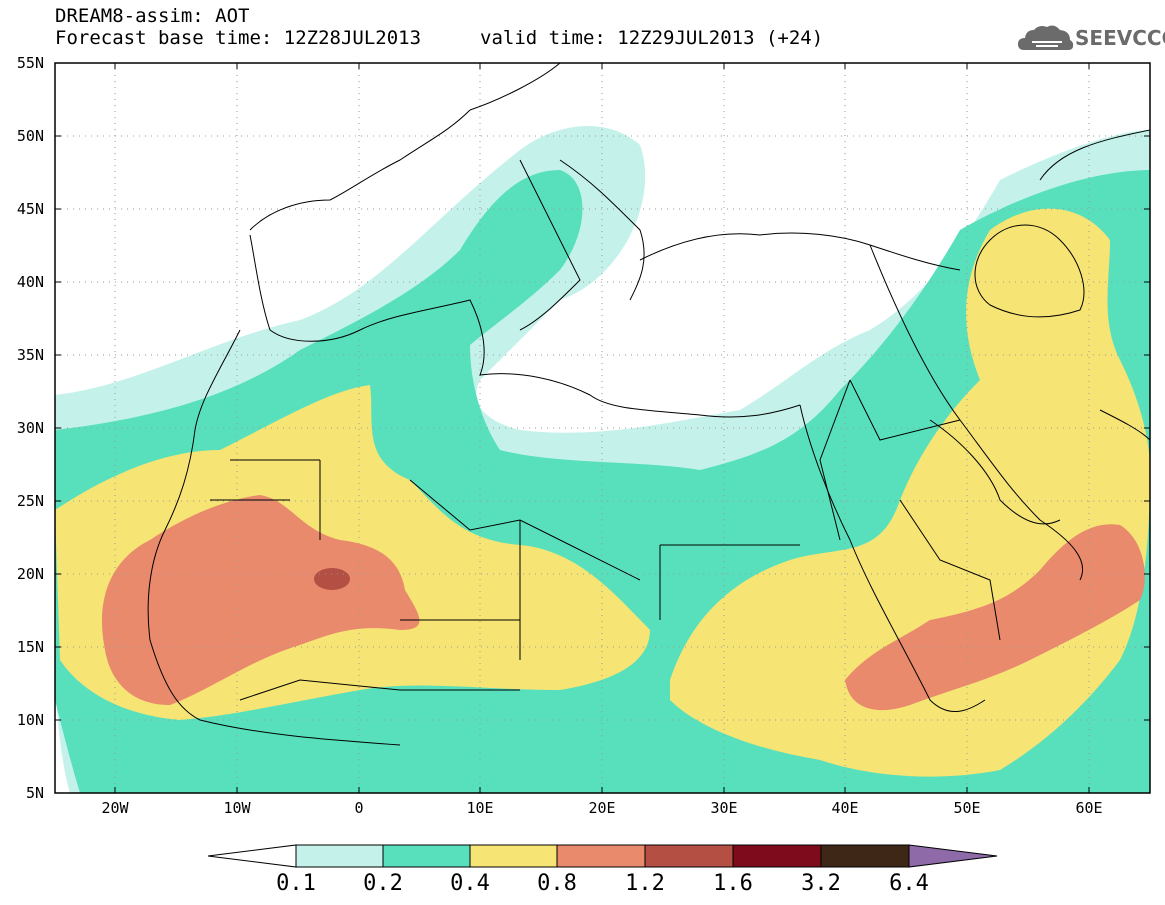  Describe the element at coordinates (238, 38) in the screenshot. I see `forecast-base-time: Forecast base time: 12Z28JUL2013` at that location.